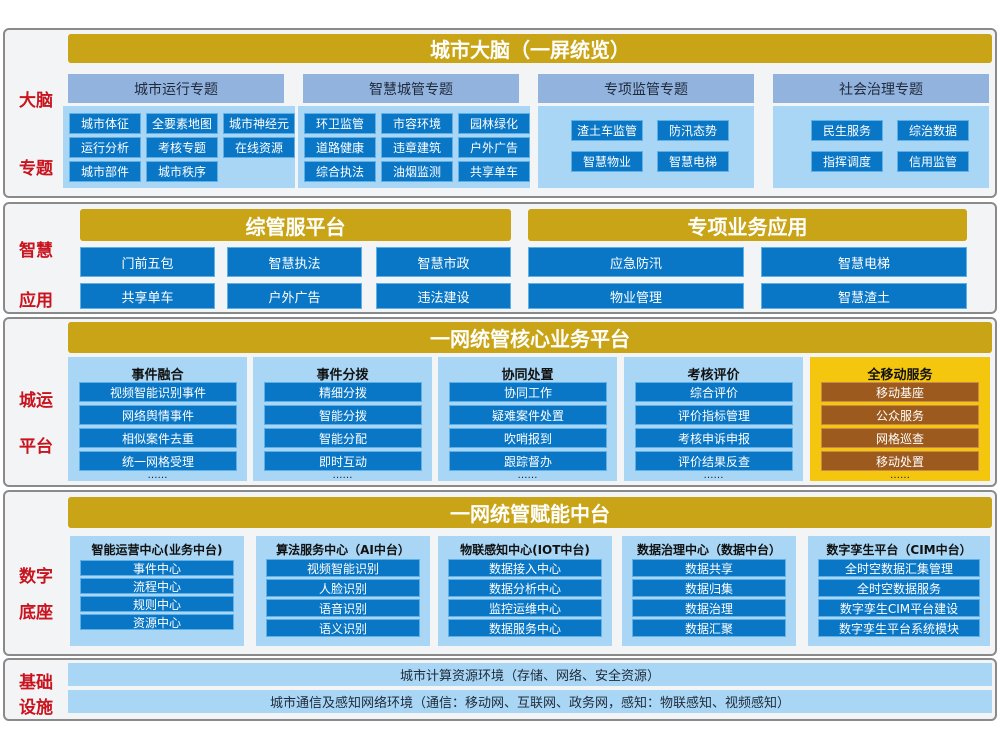  I want to click on ops-item: 移动处置, so click(900, 461).